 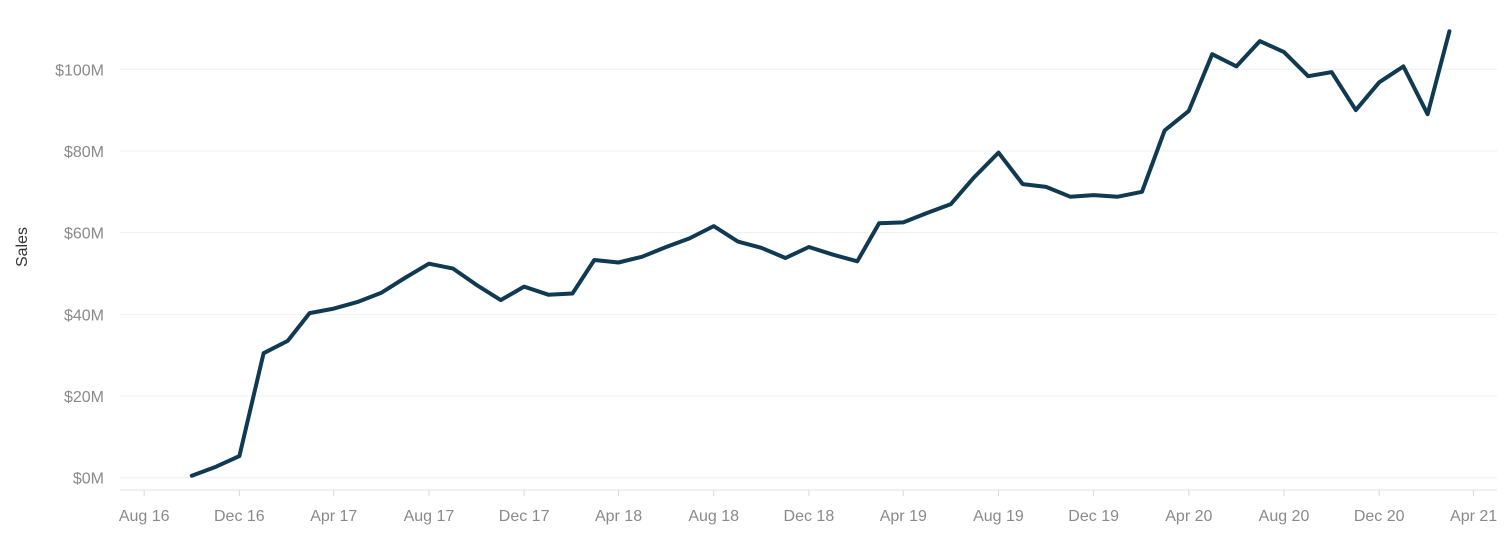 I want to click on x-tick-label: Apr 20, so click(x=1188, y=516).